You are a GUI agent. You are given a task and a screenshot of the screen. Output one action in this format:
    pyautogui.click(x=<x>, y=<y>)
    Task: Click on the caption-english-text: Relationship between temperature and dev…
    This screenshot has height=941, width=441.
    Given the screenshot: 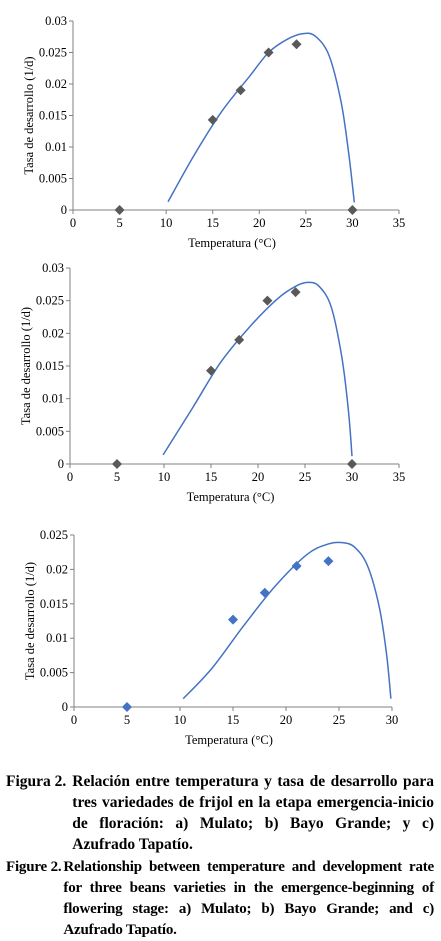 What is the action you would take?
    pyautogui.click(x=248, y=898)
    